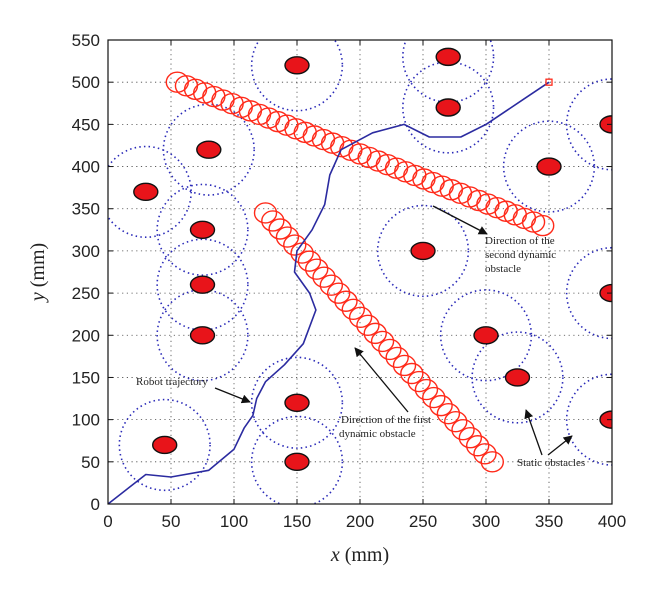  What do you see at coordinates (86, 209) in the screenshot?
I see `y-tick-label: 350` at bounding box center [86, 209].